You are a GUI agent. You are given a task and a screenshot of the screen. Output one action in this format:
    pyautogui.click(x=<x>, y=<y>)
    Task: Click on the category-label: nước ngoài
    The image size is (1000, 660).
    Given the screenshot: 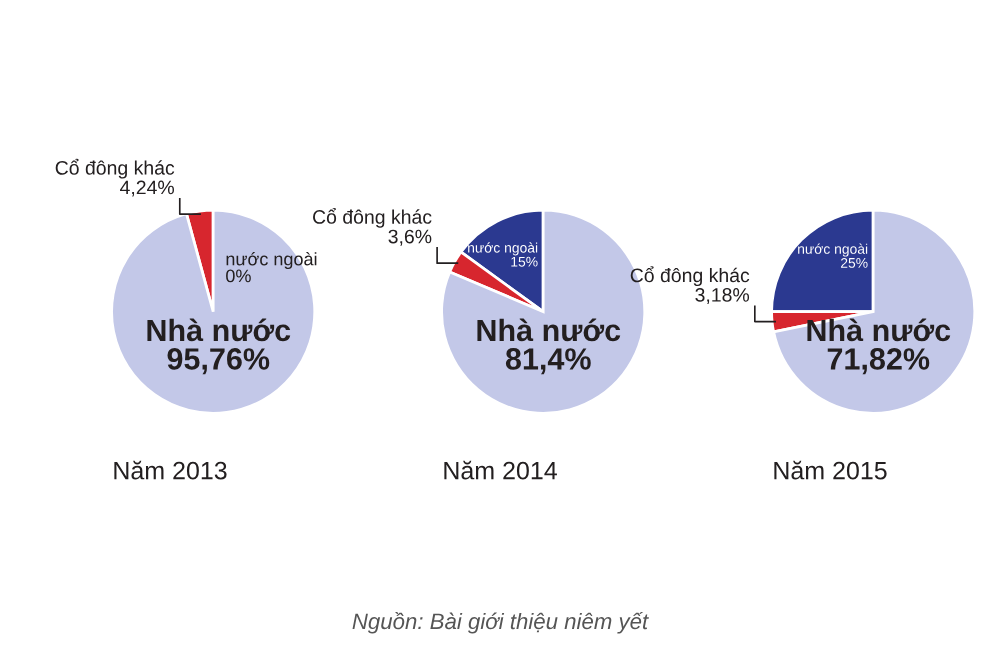 What is the action you would take?
    pyautogui.click(x=271, y=260)
    